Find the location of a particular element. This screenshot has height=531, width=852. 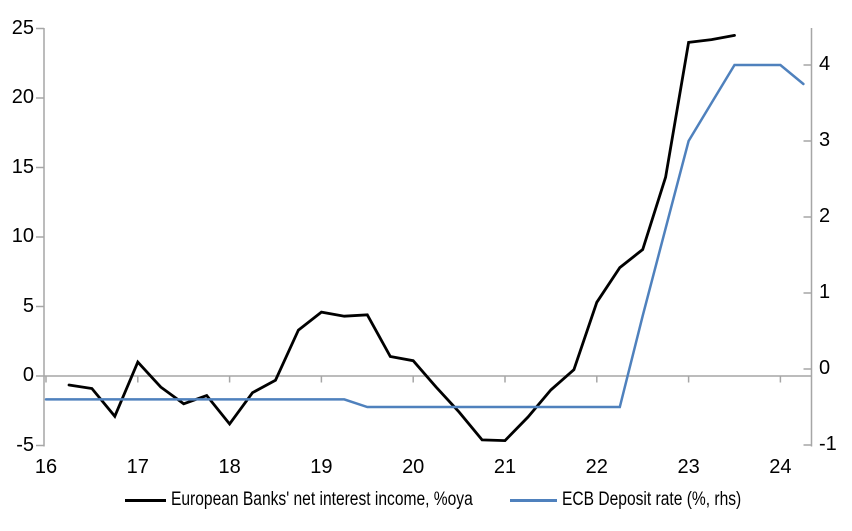

x-tick-label: 21 is located at coordinates (505, 467).